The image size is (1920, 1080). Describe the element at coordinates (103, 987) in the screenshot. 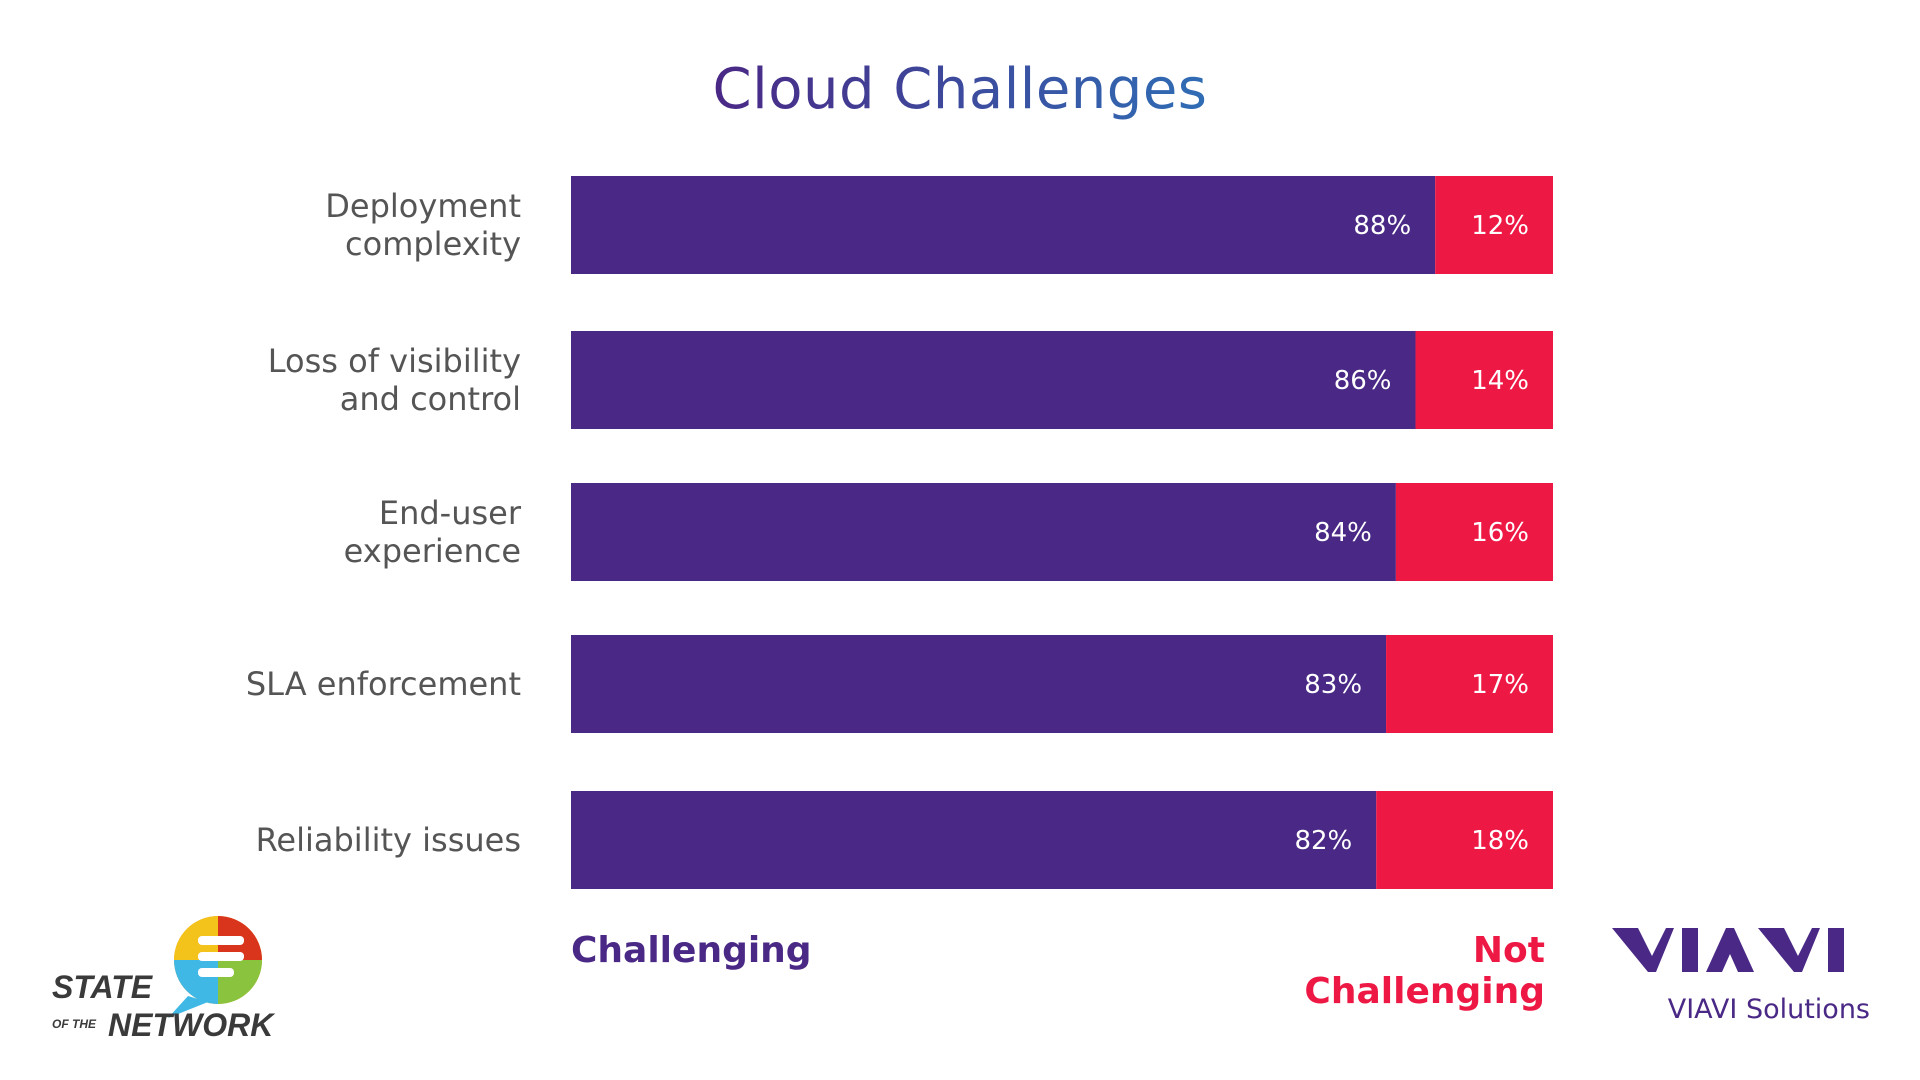

I see `logo-state-text: STATE` at that location.